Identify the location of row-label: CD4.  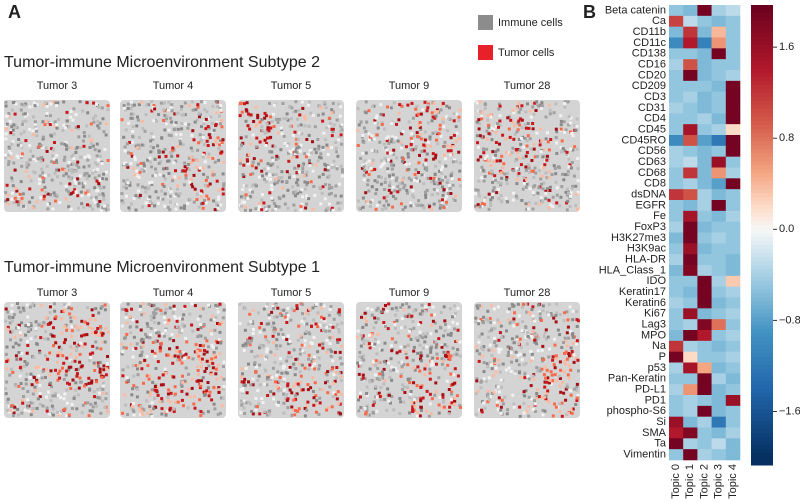
(655, 119).